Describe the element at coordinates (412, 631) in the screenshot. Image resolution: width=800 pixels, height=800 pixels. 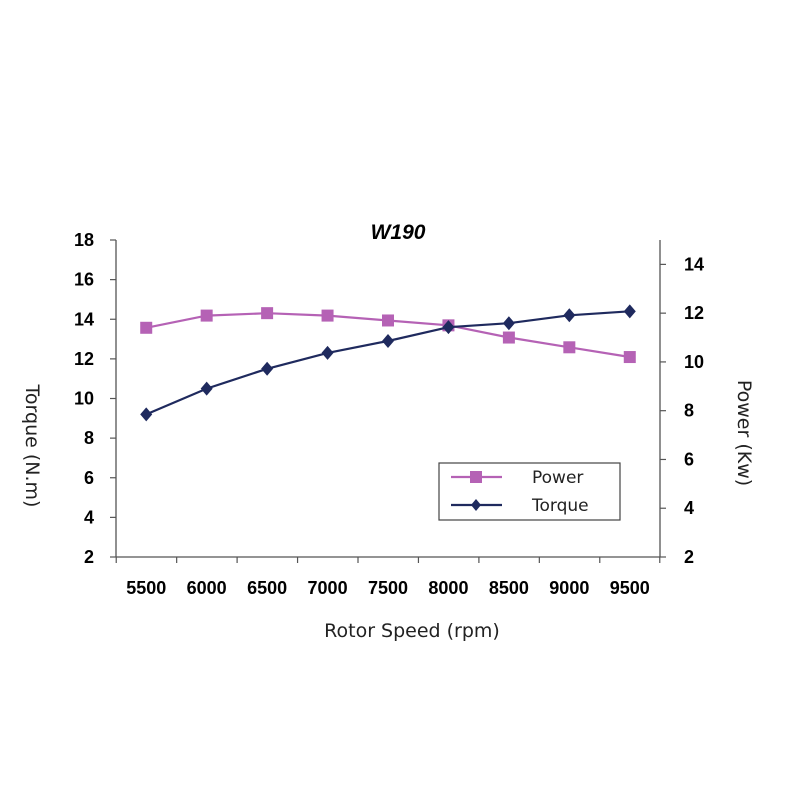
I see `x-axis-title: Rotor Speed (rpm)` at that location.